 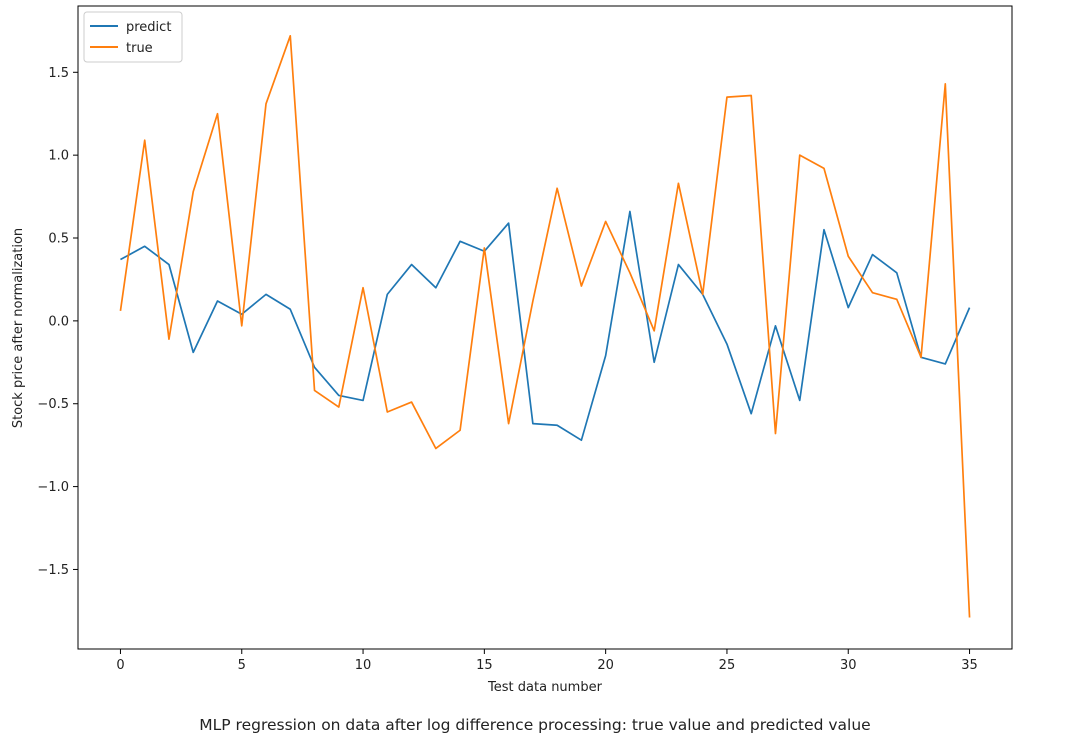 What do you see at coordinates (363, 665) in the screenshot?
I see `x-tick-label: 10` at bounding box center [363, 665].